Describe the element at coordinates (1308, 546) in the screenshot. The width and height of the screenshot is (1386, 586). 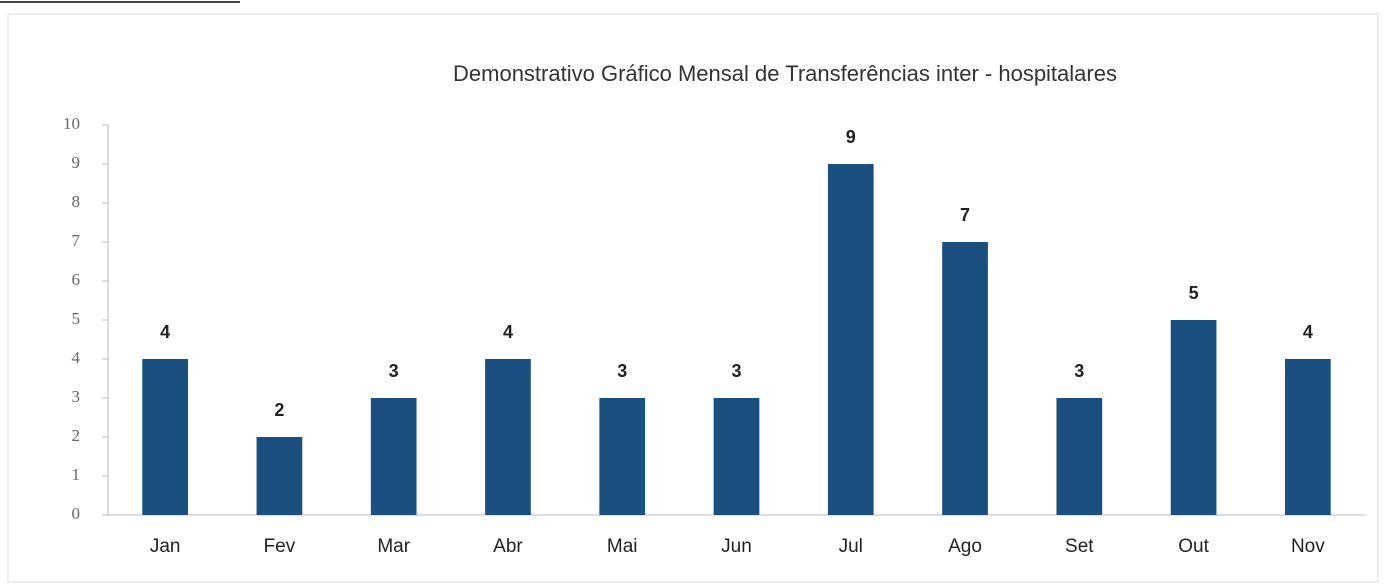
I see `x-tick-label: Nov` at that location.